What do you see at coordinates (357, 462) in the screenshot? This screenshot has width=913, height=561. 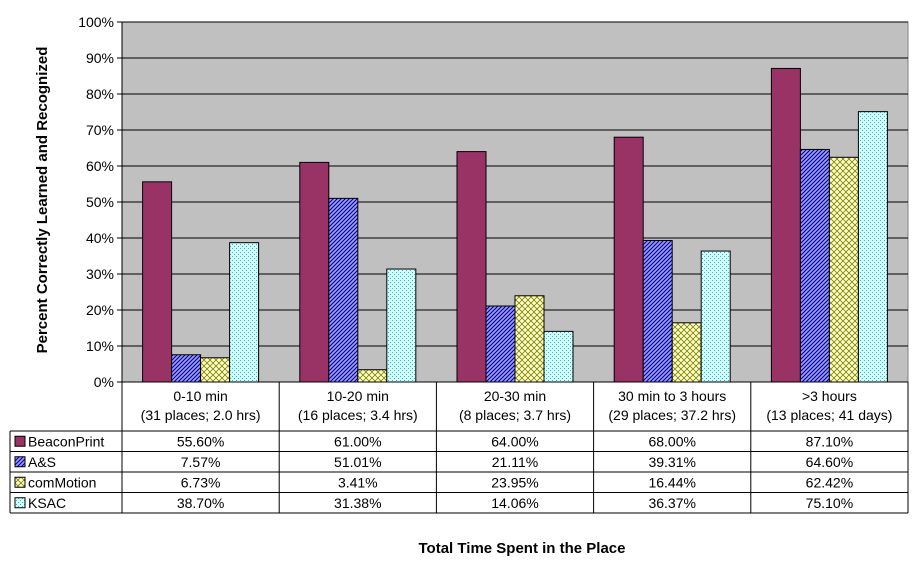 I see `table-cell: 51.01%` at bounding box center [357, 462].